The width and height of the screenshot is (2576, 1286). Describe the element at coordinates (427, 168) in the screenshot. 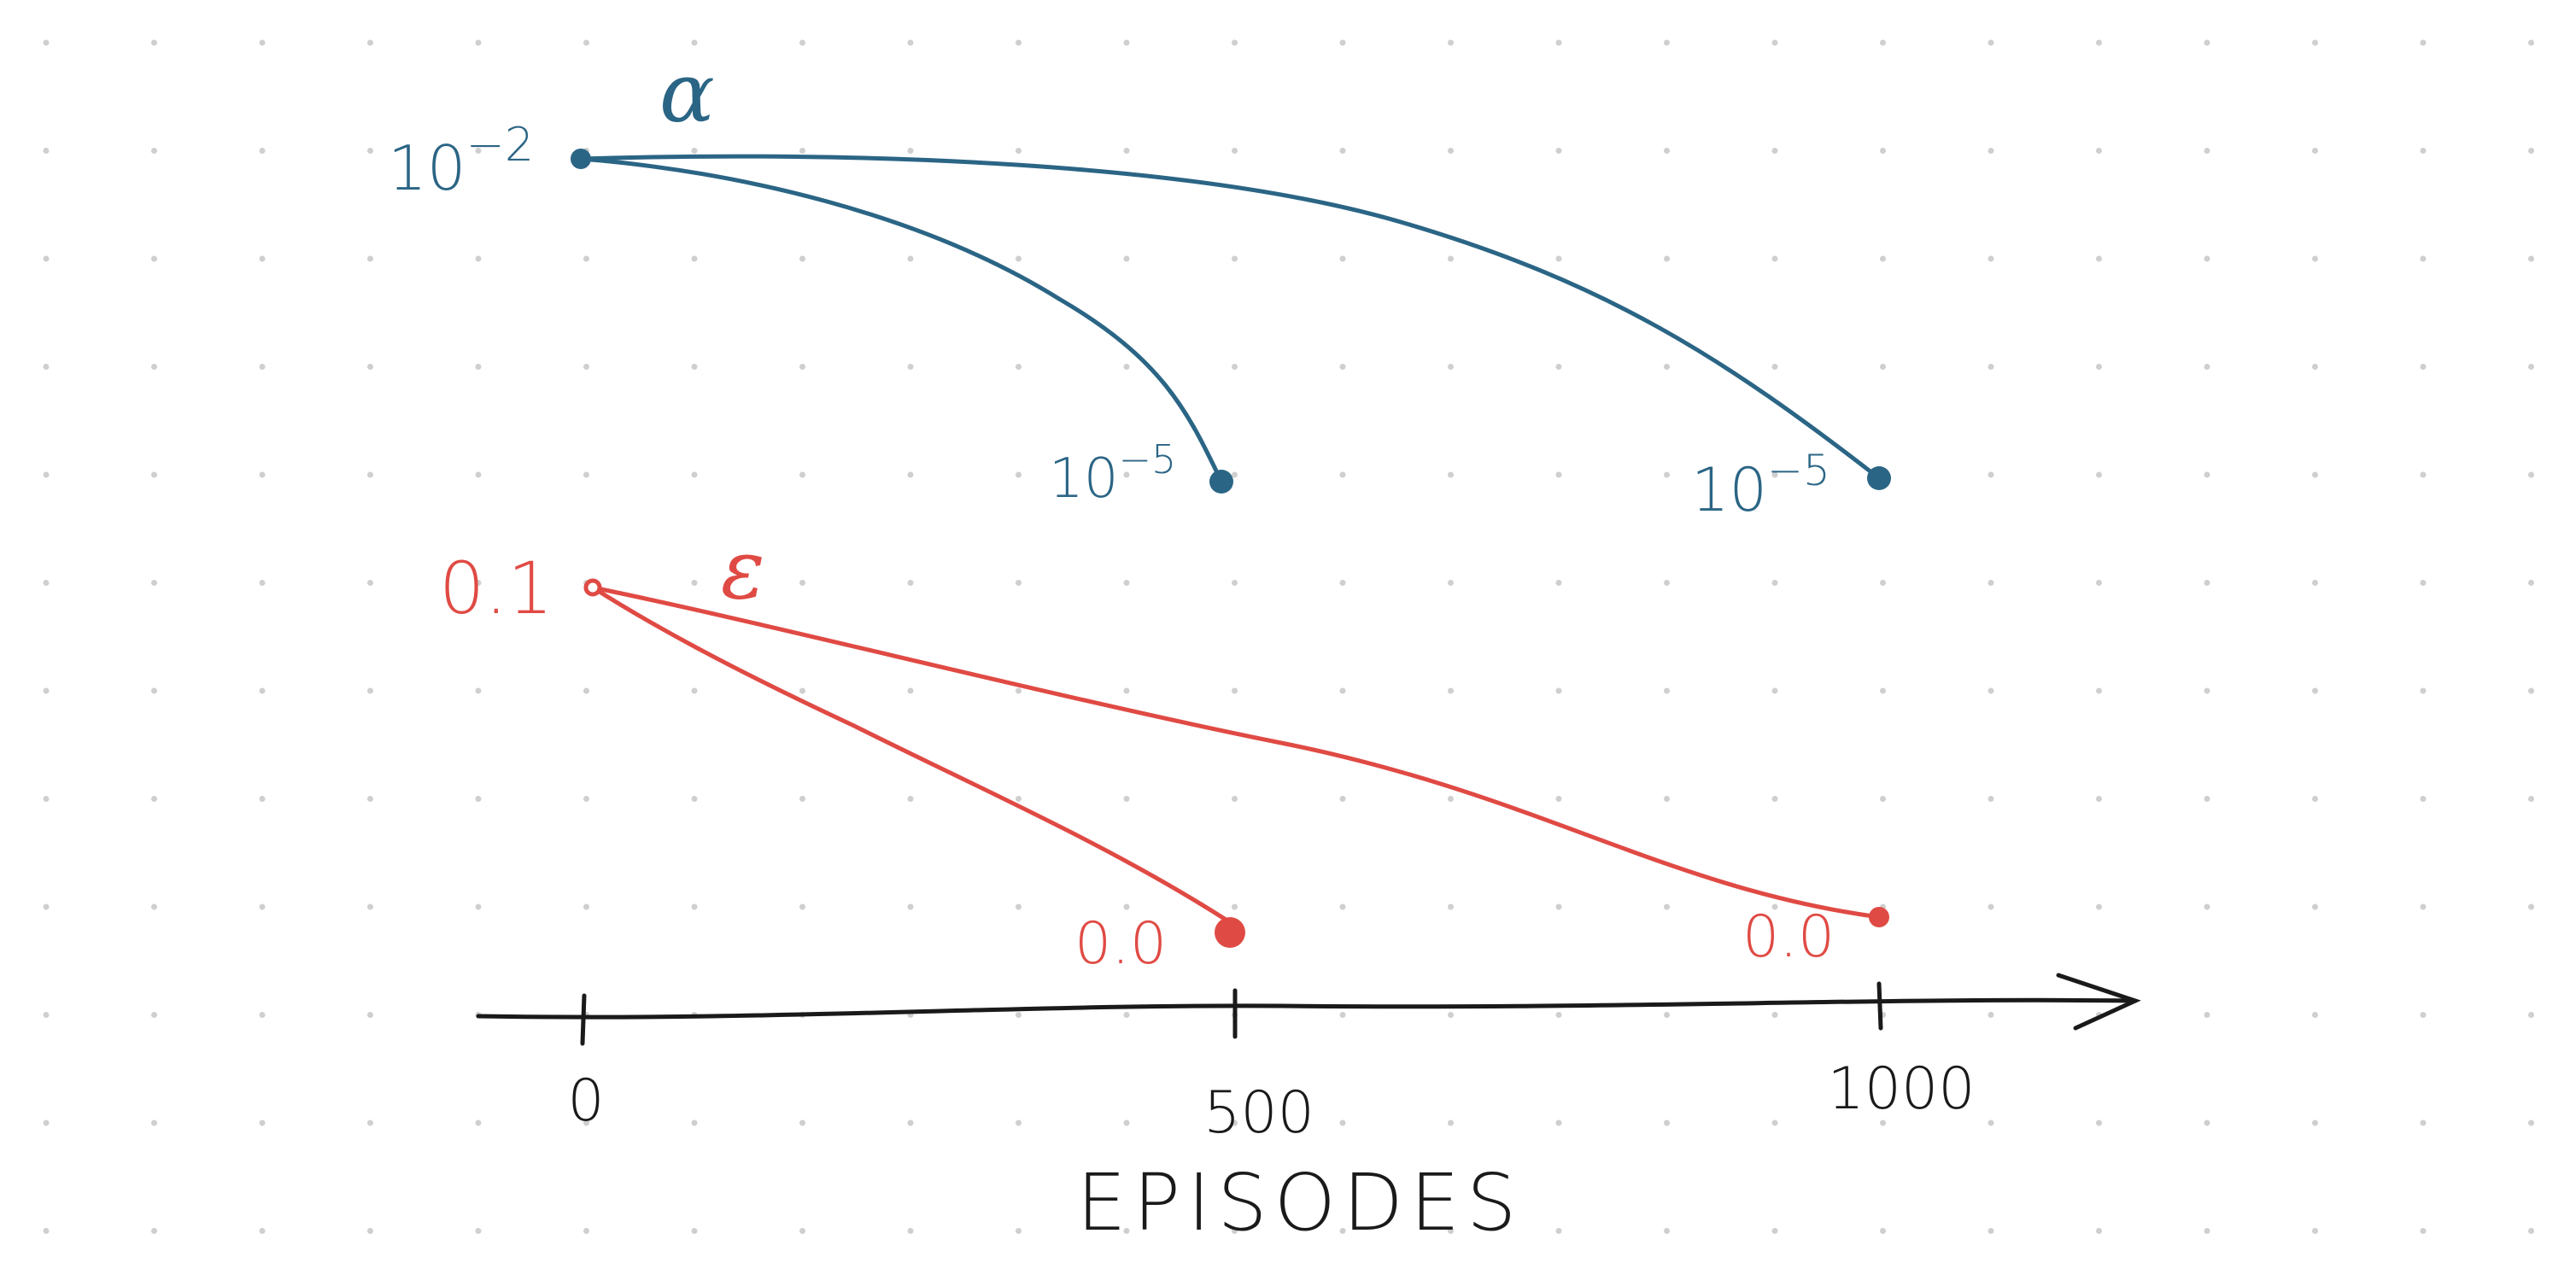

I see `alpha-start-base: 10` at that location.